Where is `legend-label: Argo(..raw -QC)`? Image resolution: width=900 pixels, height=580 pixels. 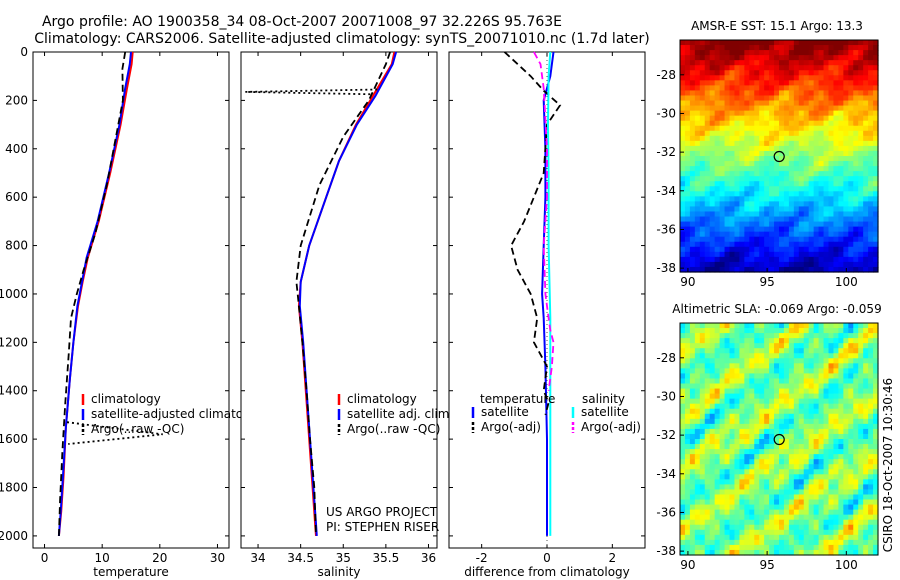
legend-label: Argo(..raw -QC) is located at coordinates (137, 429).